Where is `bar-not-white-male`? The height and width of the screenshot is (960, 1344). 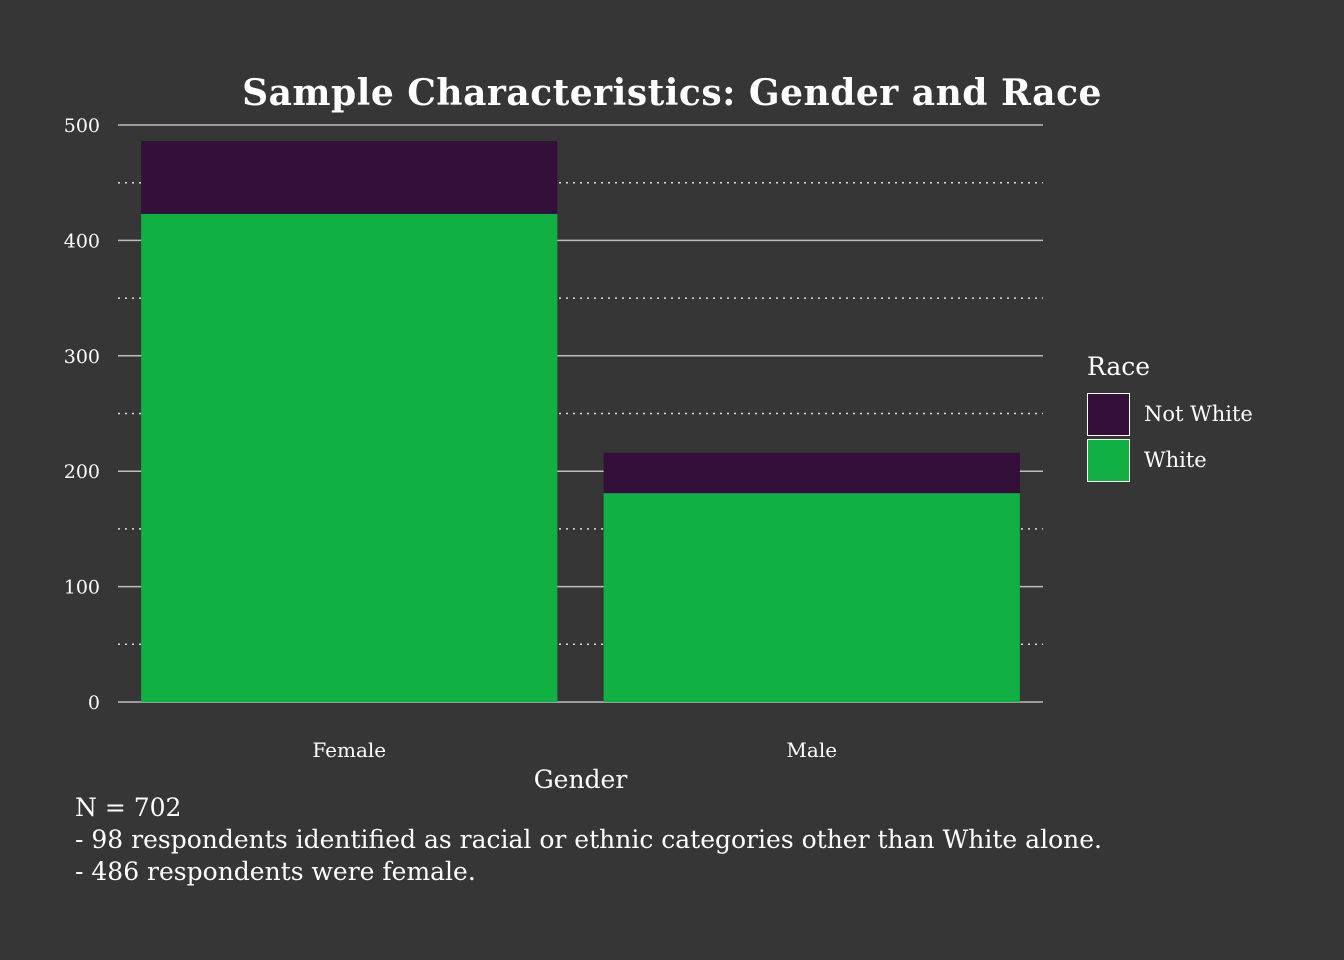 bar-not-white-male is located at coordinates (811, 473).